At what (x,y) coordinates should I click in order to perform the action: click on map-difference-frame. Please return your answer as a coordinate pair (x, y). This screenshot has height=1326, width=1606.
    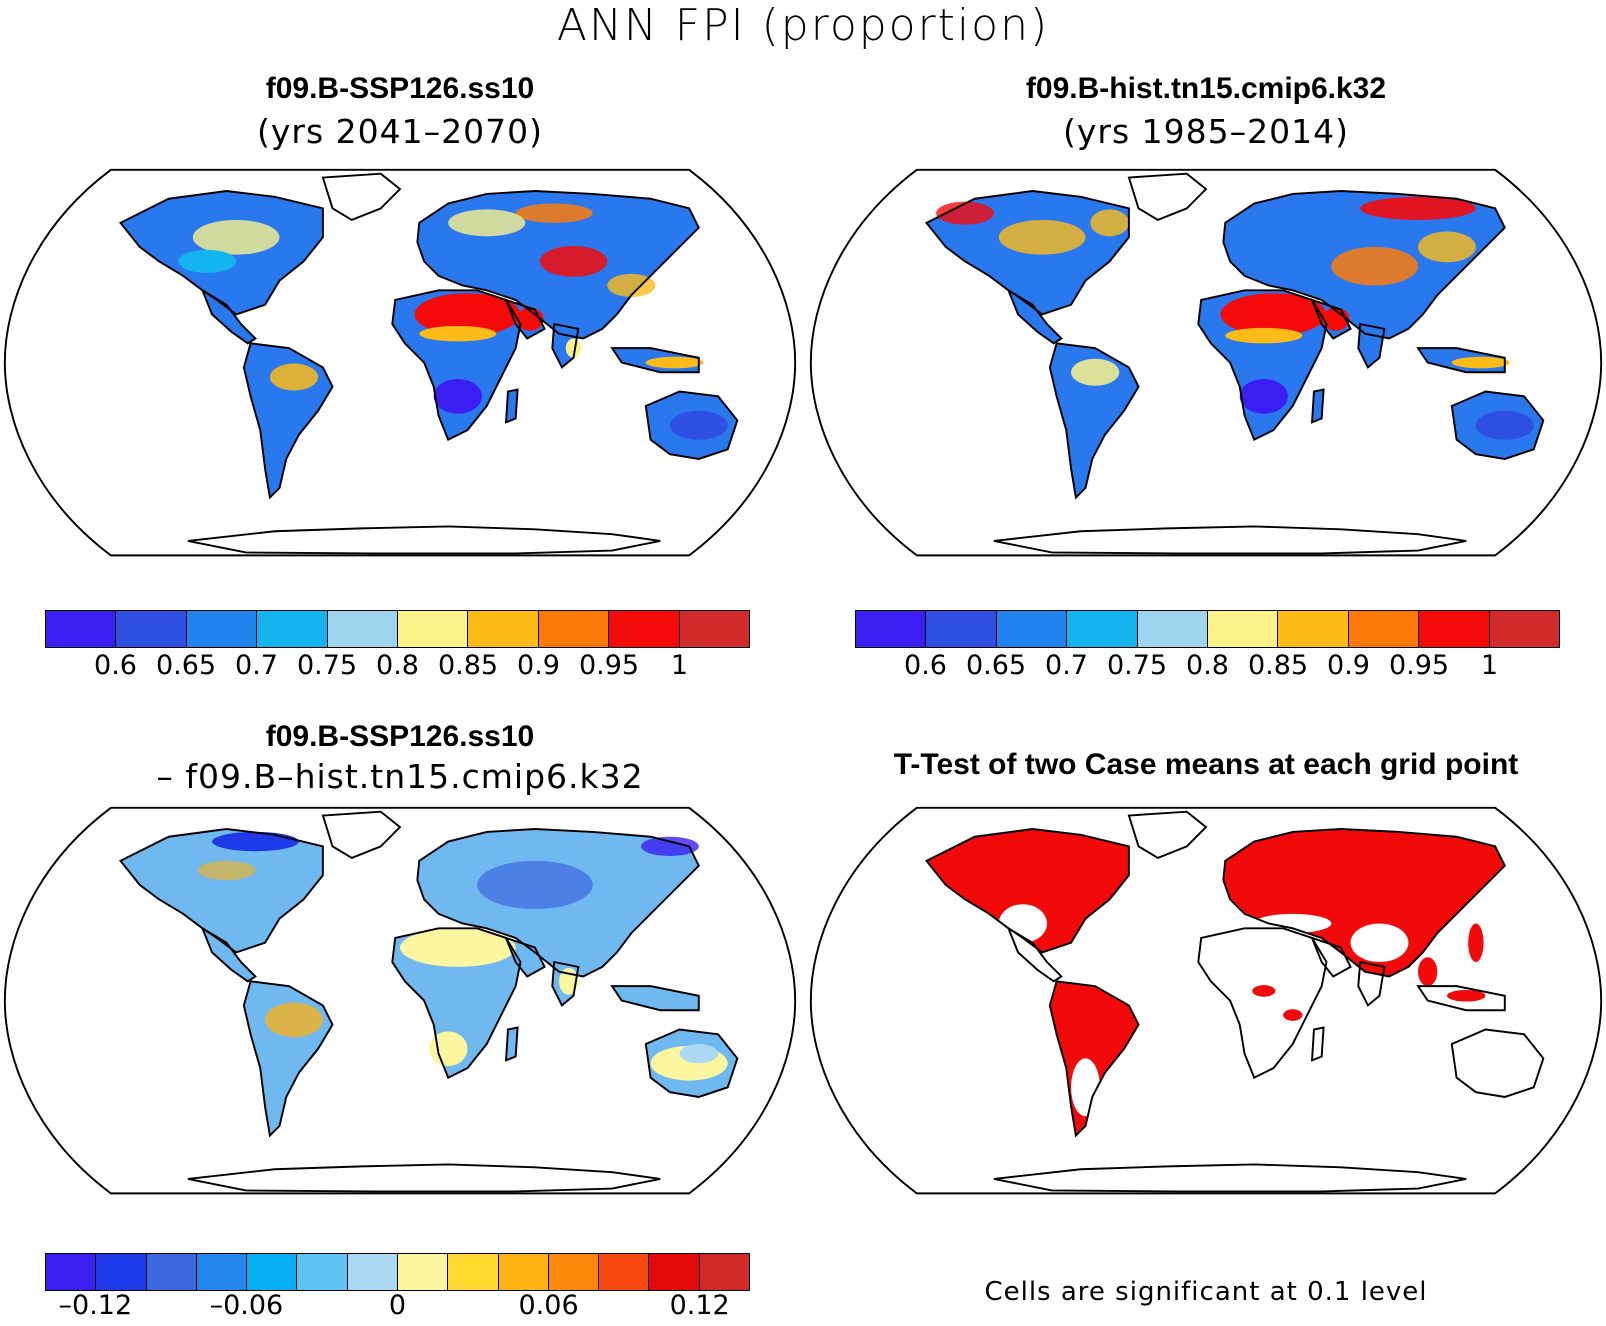
    Looking at the image, I should click on (400, 1000).